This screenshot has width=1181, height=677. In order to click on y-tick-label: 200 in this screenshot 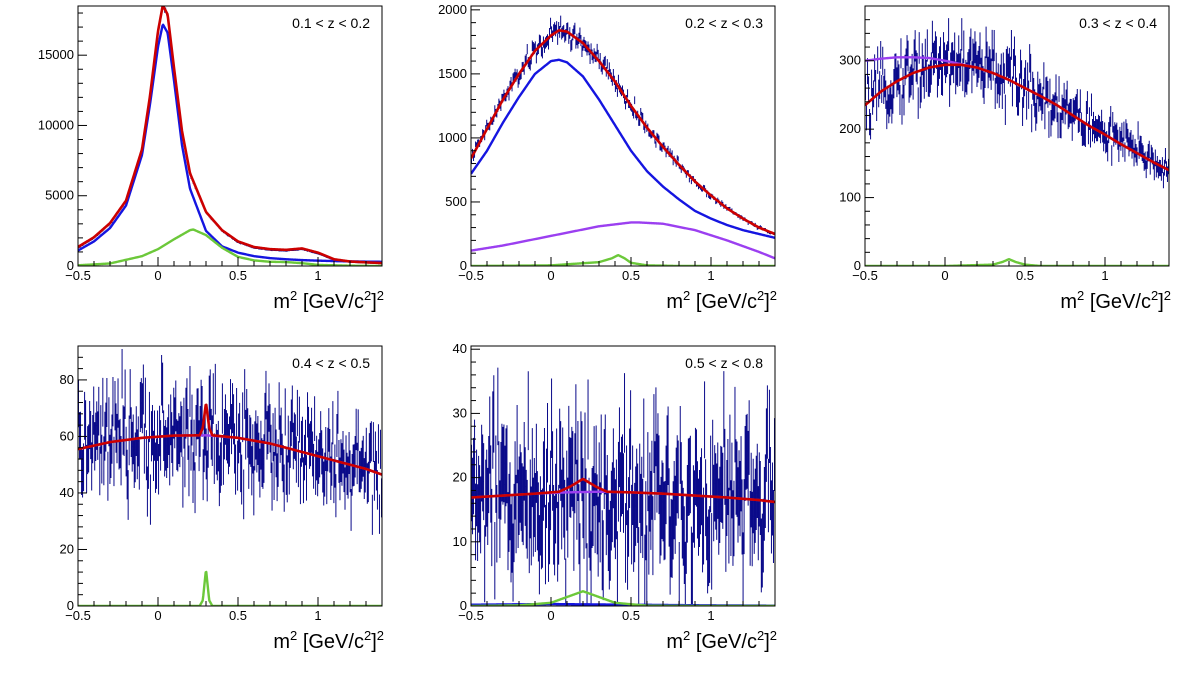, I will do `click(850, 128)`.